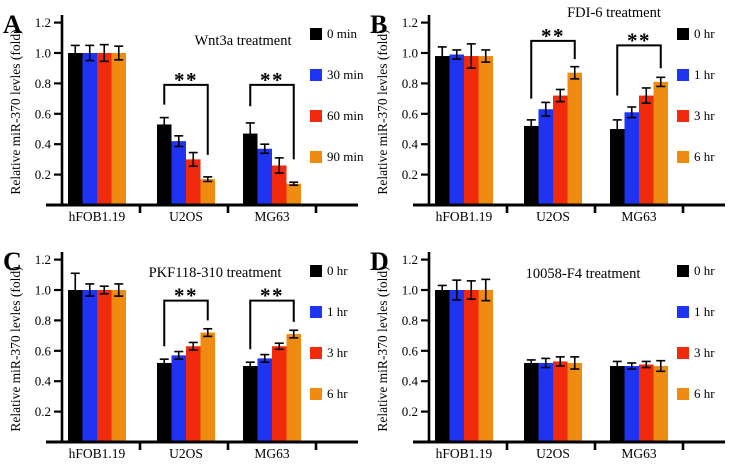 The height and width of the screenshot is (474, 733). Describe the element at coordinates (379, 261) in the screenshot. I see `panel-letter: D` at that location.